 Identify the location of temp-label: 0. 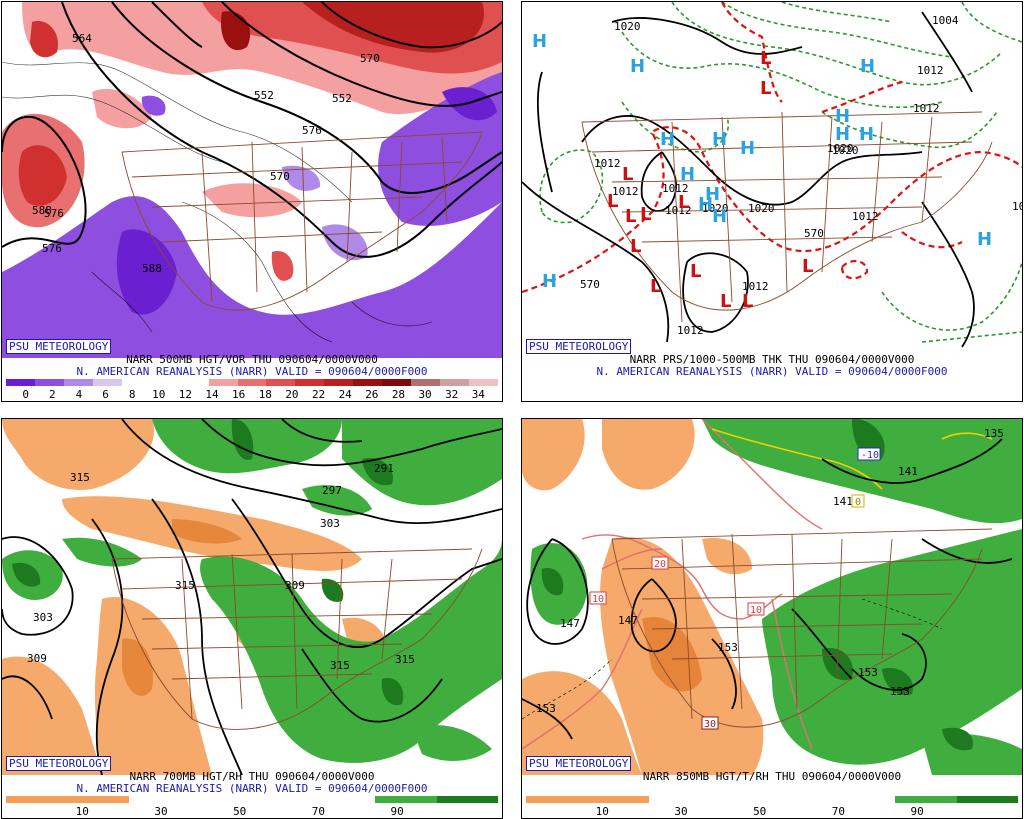
(858, 502).